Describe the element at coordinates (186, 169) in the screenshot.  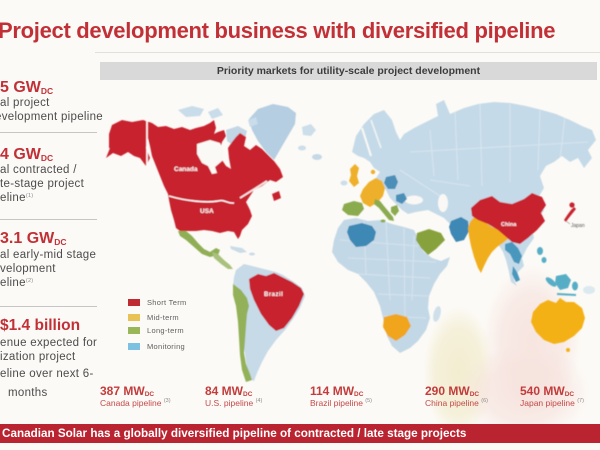
I see `svg-text: Canada` at that location.